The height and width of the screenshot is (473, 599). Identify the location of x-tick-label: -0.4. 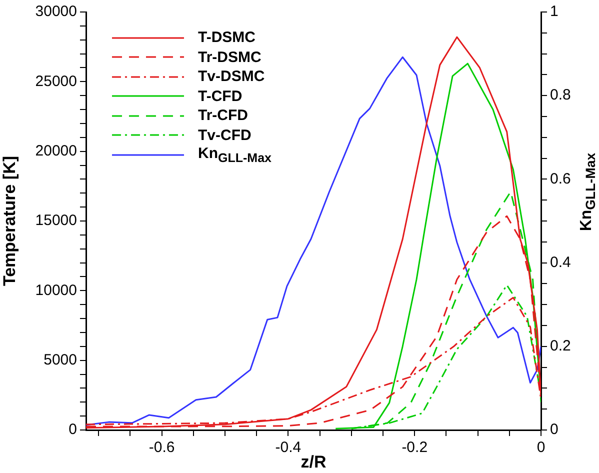
(288, 447).